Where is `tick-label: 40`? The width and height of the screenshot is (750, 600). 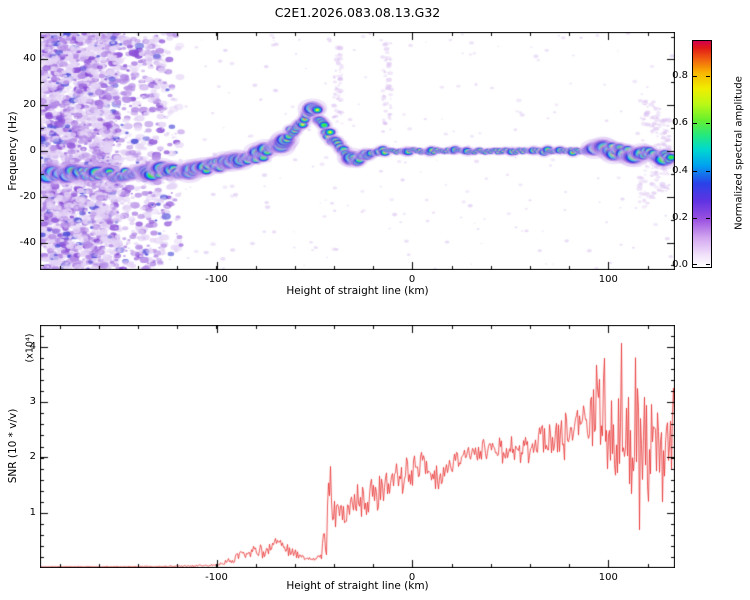 tick-label: 40 is located at coordinates (29, 59).